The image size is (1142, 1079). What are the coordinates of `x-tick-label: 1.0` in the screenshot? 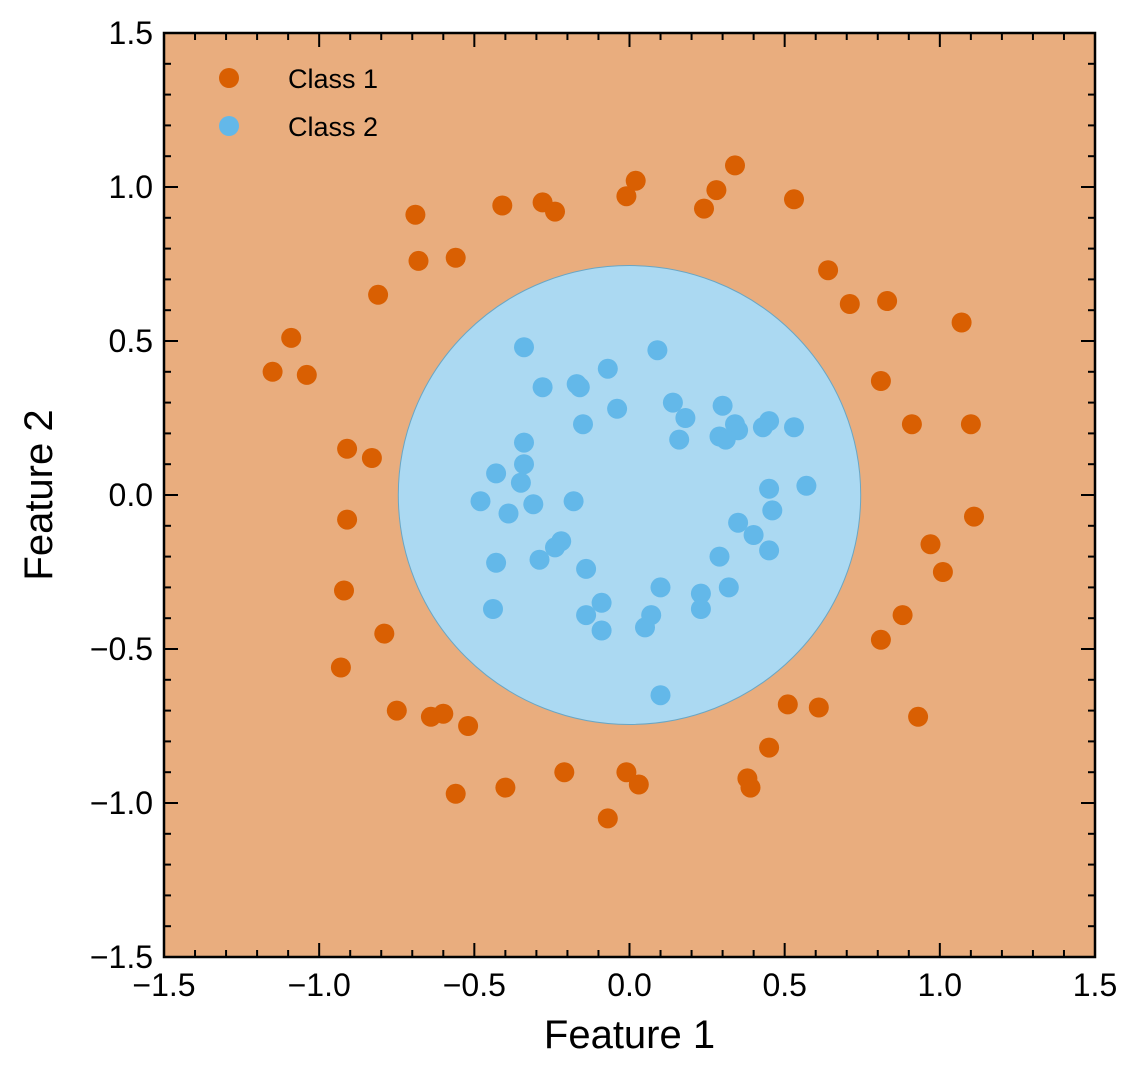 It's located at (940, 985).